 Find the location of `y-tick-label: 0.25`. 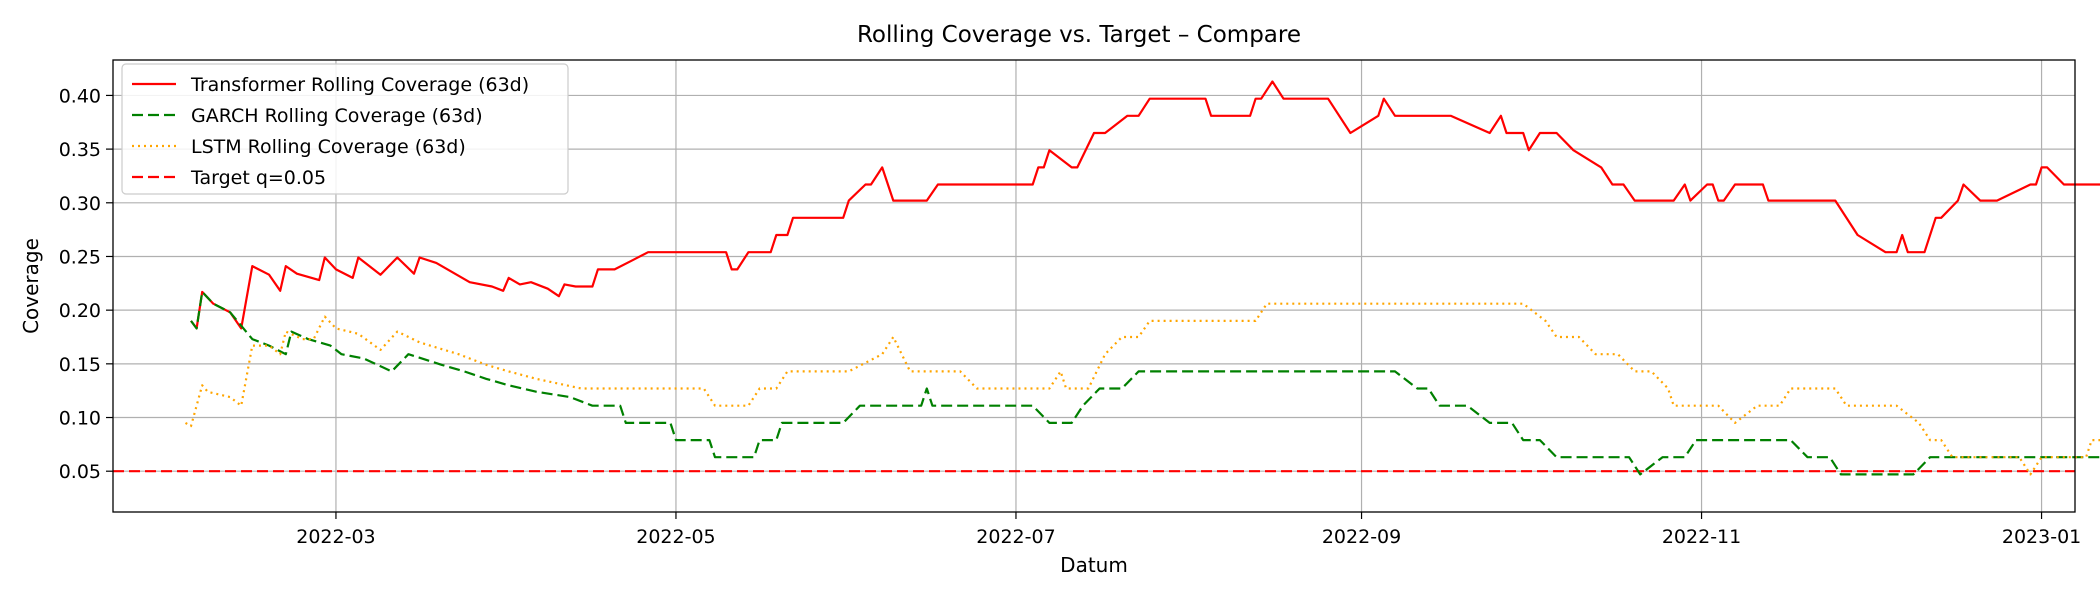

y-tick-label: 0.25 is located at coordinates (80, 257).